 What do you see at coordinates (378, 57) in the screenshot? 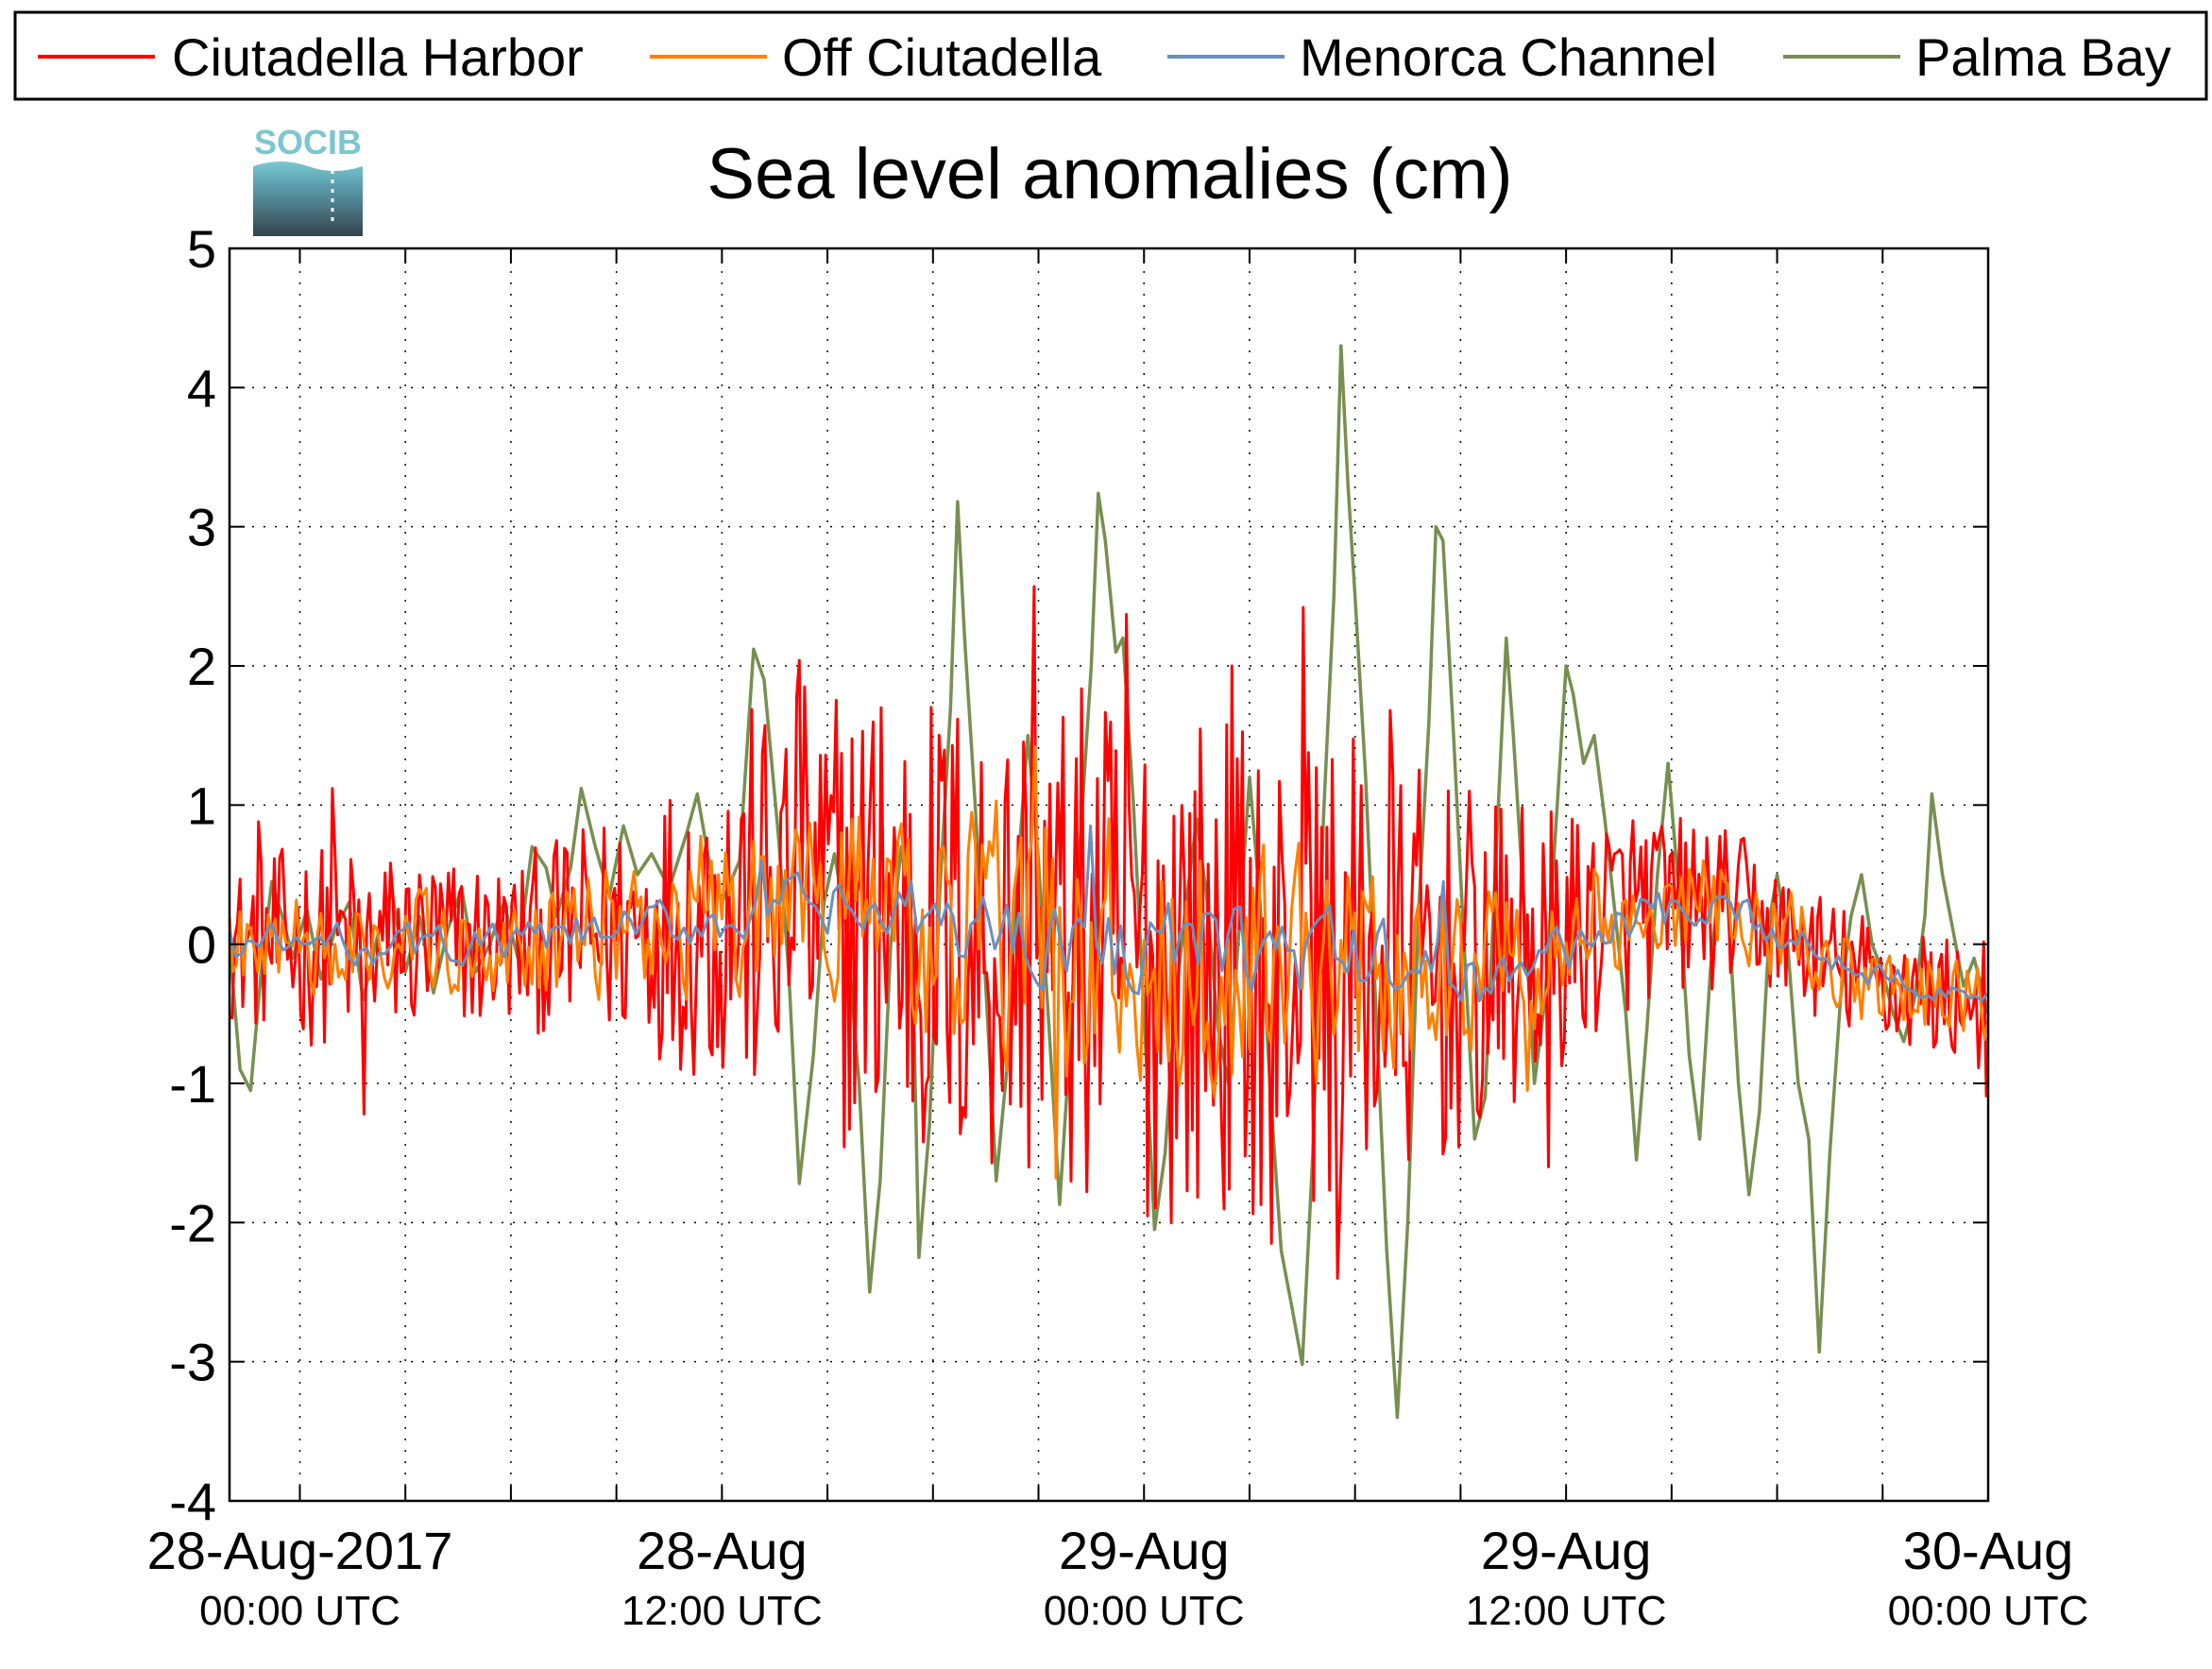
I see `legend-label: Ciutadella Harbor` at bounding box center [378, 57].